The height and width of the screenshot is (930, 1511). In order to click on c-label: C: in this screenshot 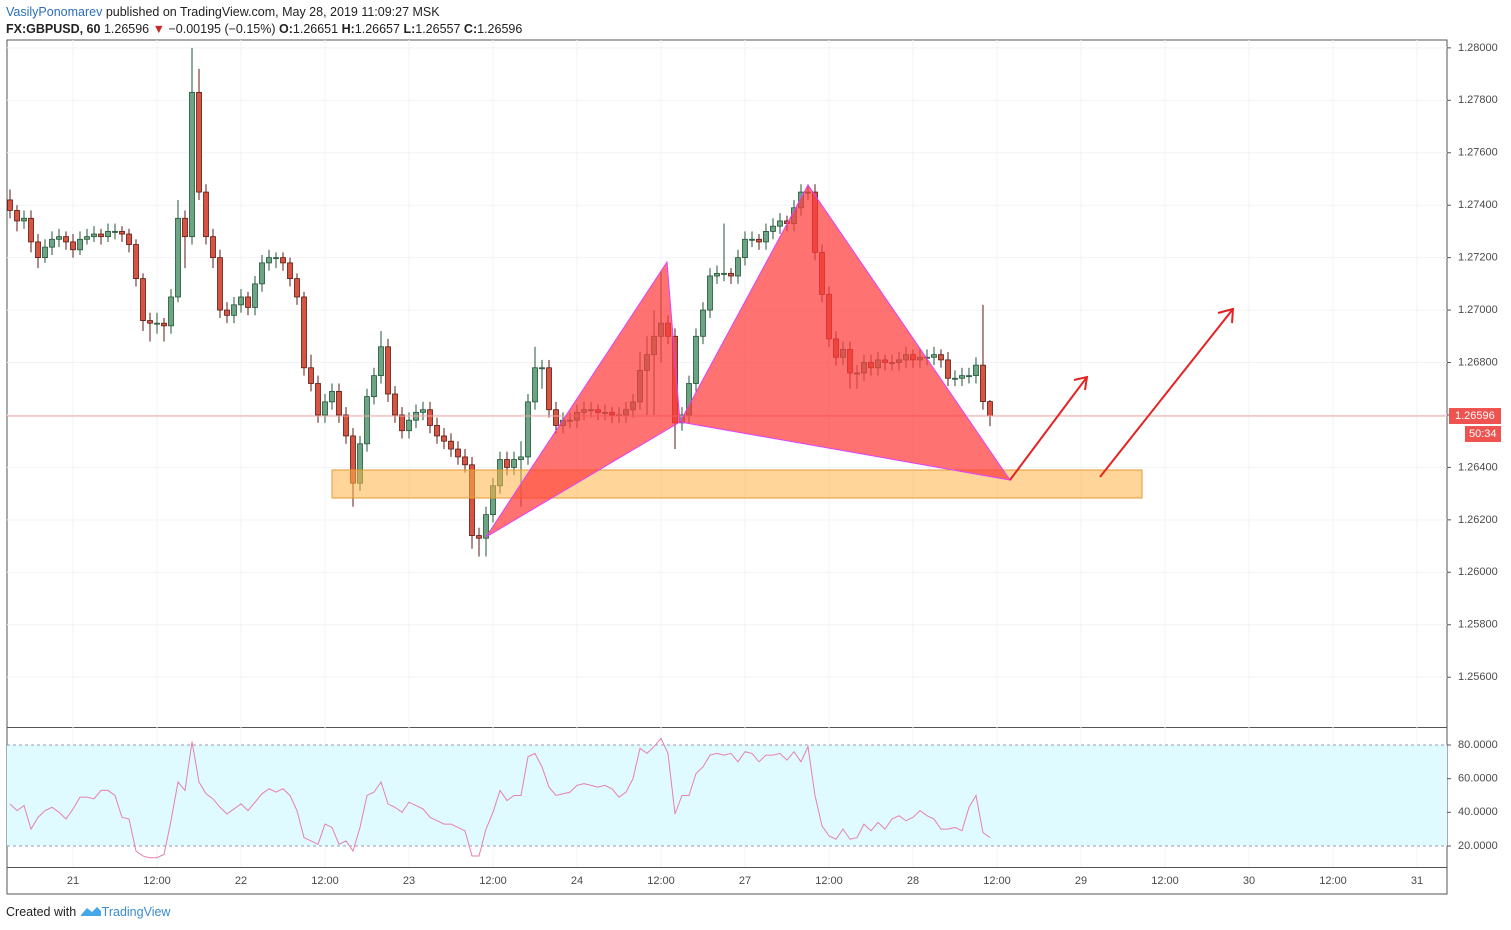, I will do `click(470, 29)`.